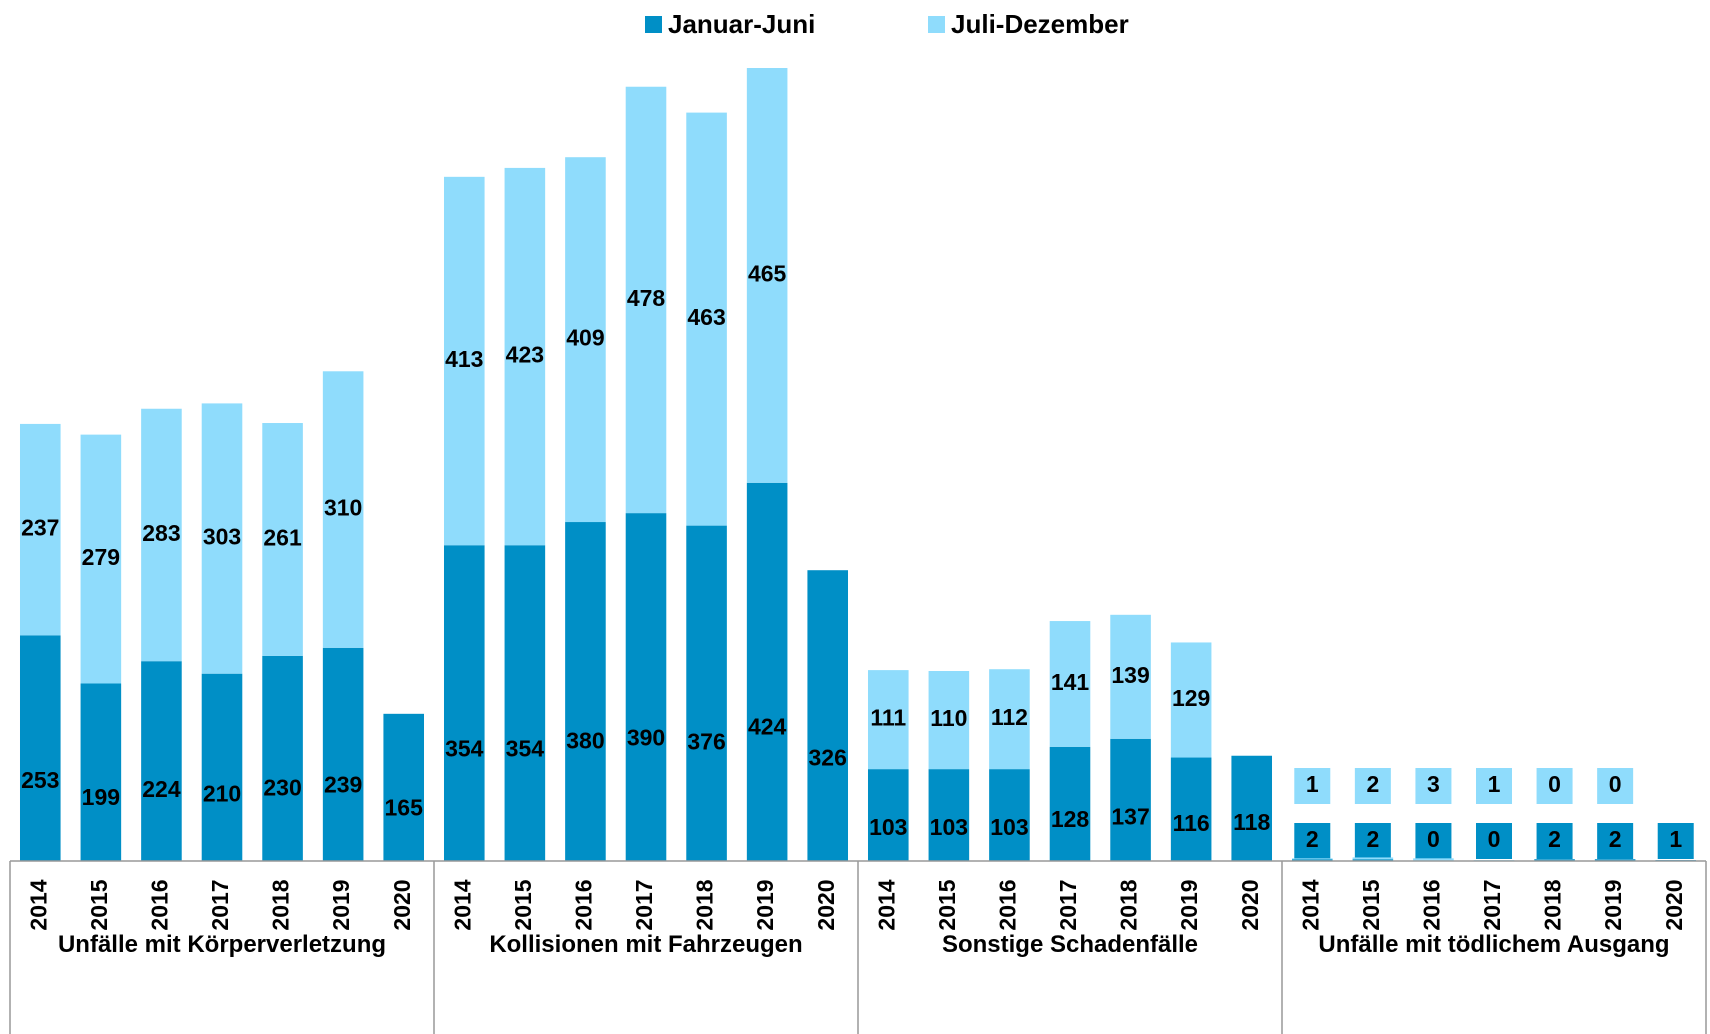 This screenshot has width=1710, height=1034. I want to click on value-label: 210, so click(222, 794).